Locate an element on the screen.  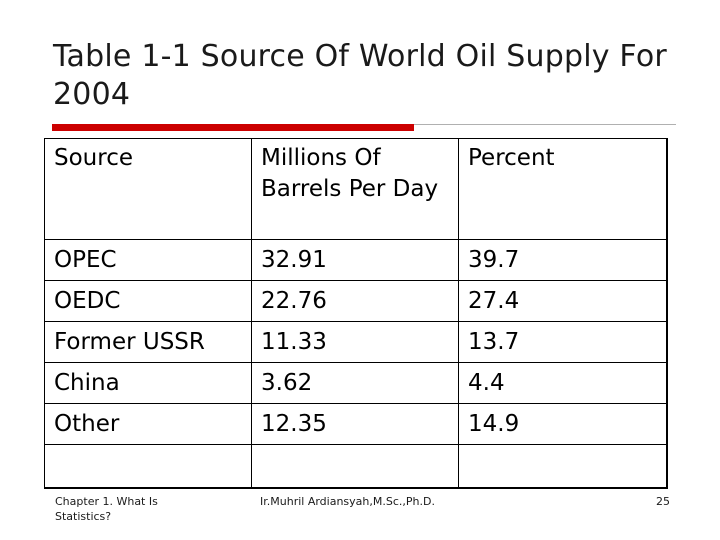
header-percent: Percent is located at coordinates (562, 189).